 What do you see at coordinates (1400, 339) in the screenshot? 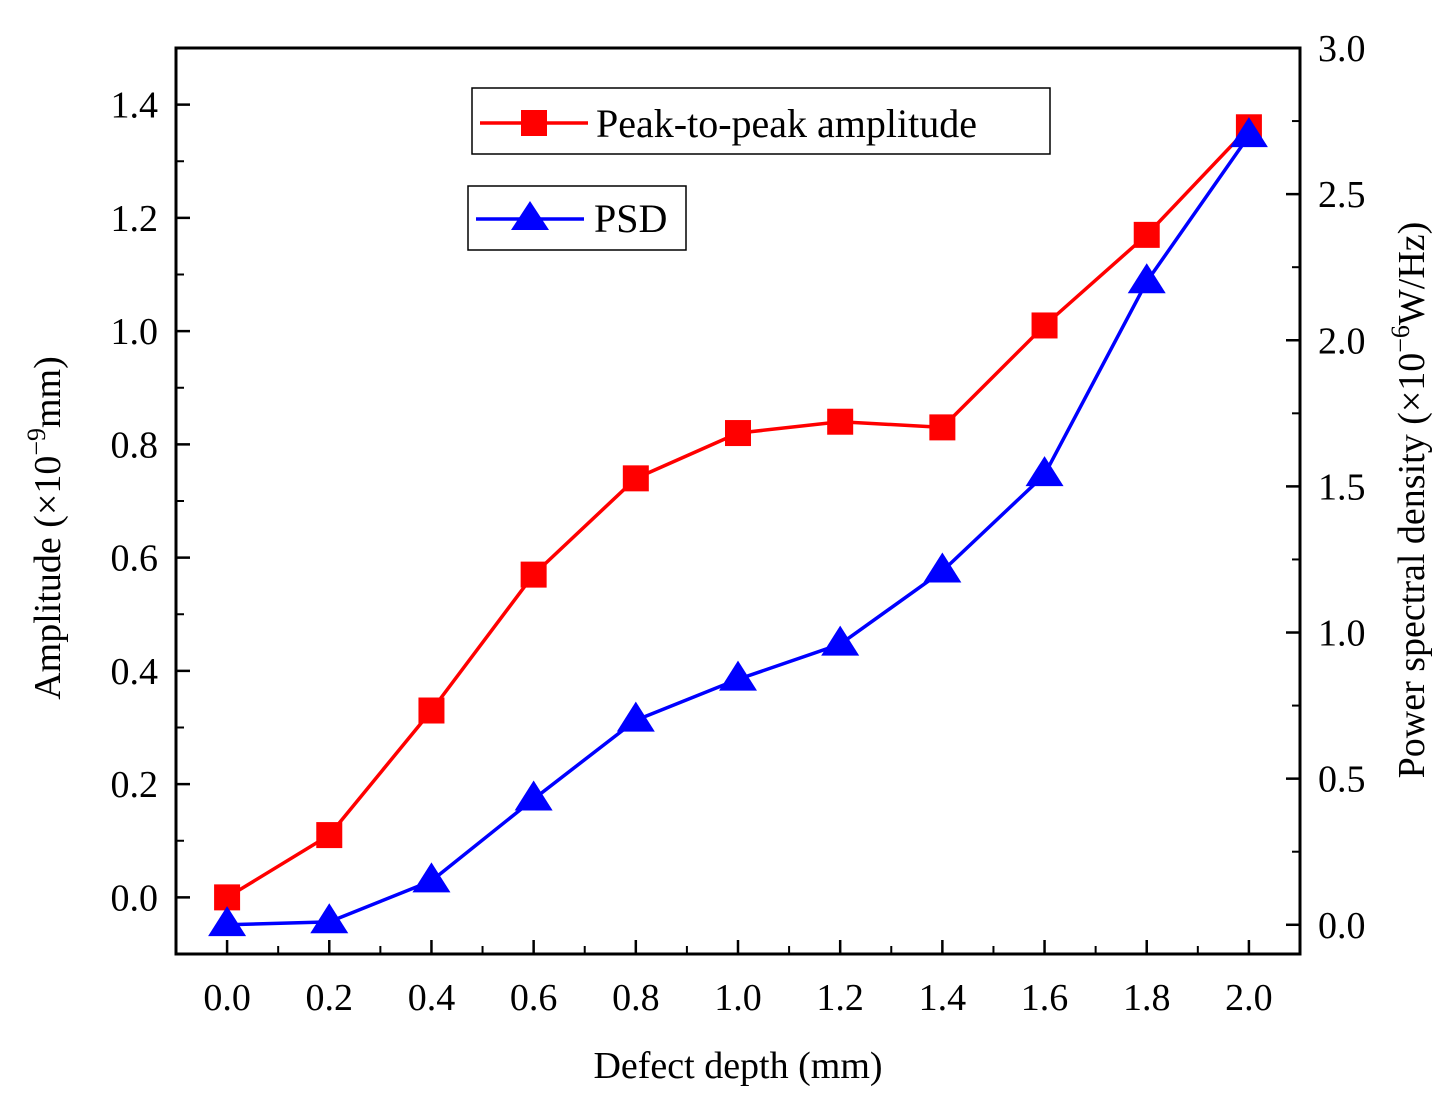
I see `y2-axis-title-sup: −6` at bounding box center [1400, 339].